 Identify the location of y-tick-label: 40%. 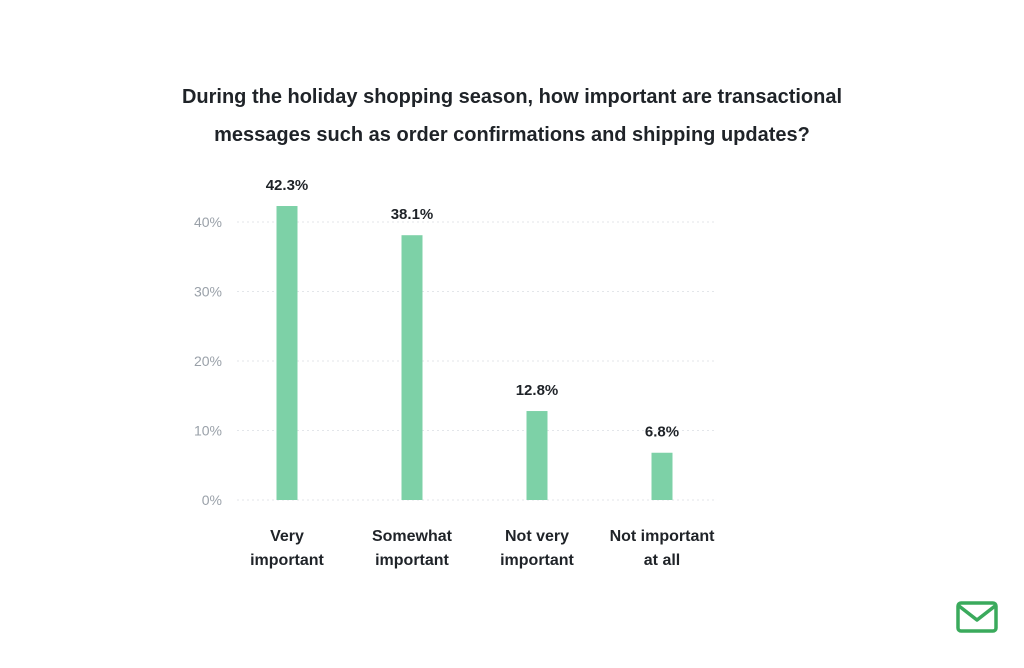
(208, 222).